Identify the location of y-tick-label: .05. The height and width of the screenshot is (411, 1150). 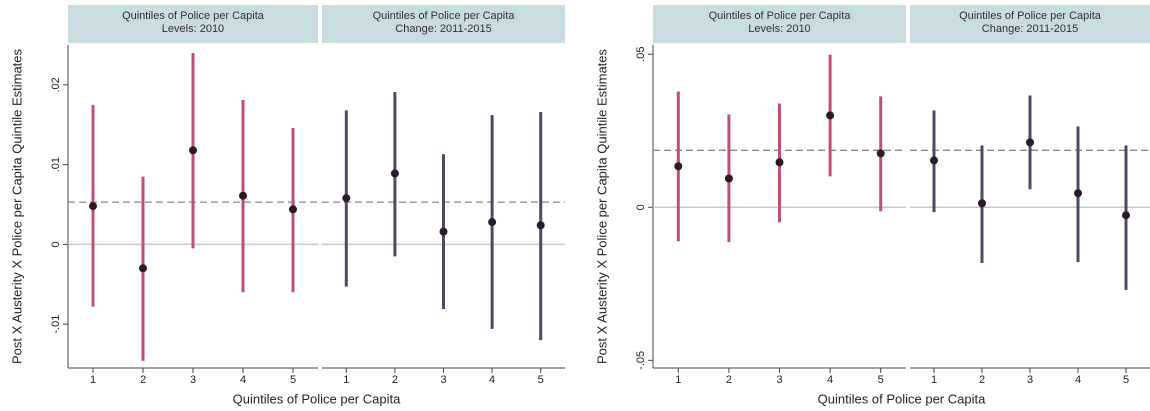
(641, 54).